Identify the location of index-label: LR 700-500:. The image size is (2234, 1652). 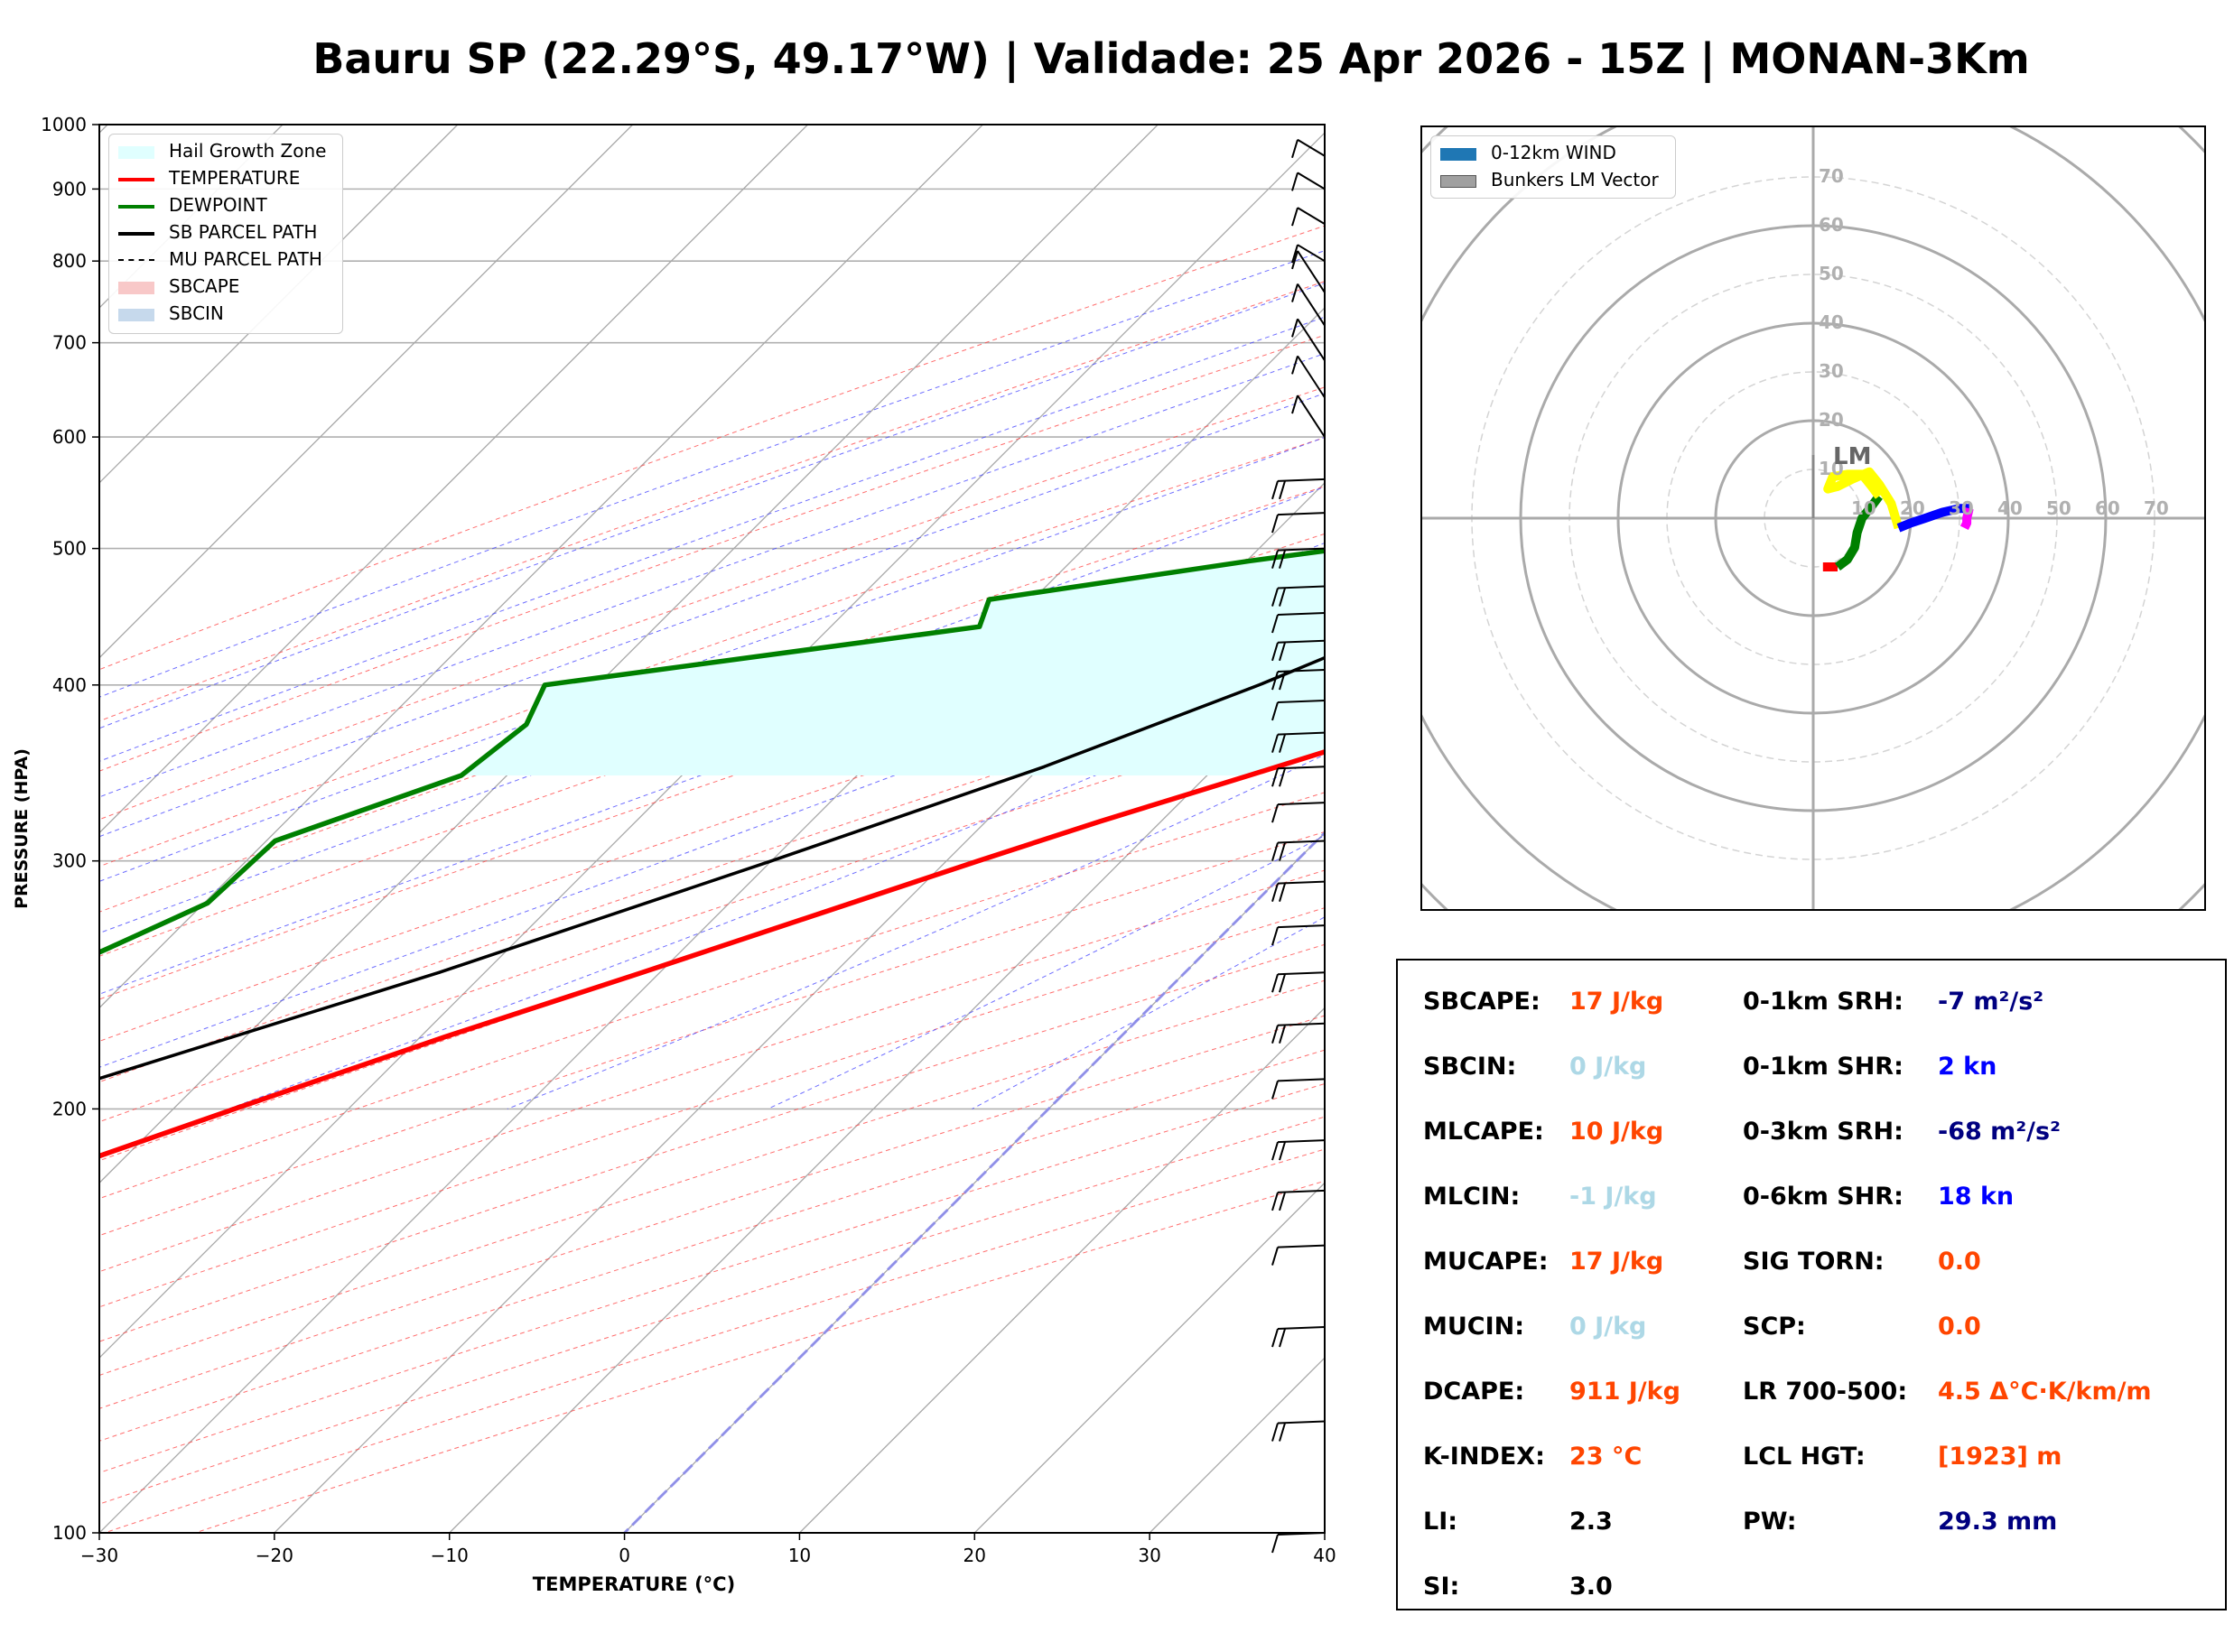
(1825, 1392).